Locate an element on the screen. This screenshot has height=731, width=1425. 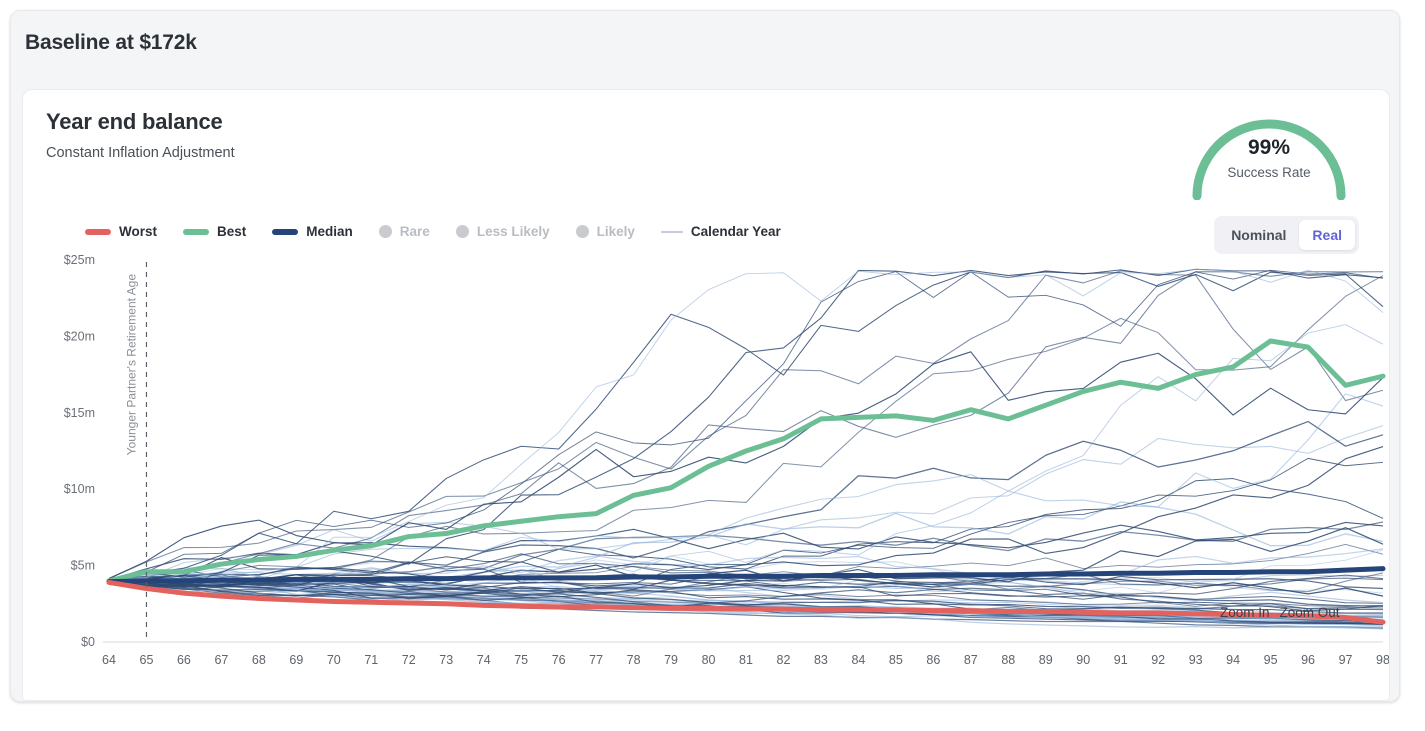
svg-text: 88 is located at coordinates (1008, 660).